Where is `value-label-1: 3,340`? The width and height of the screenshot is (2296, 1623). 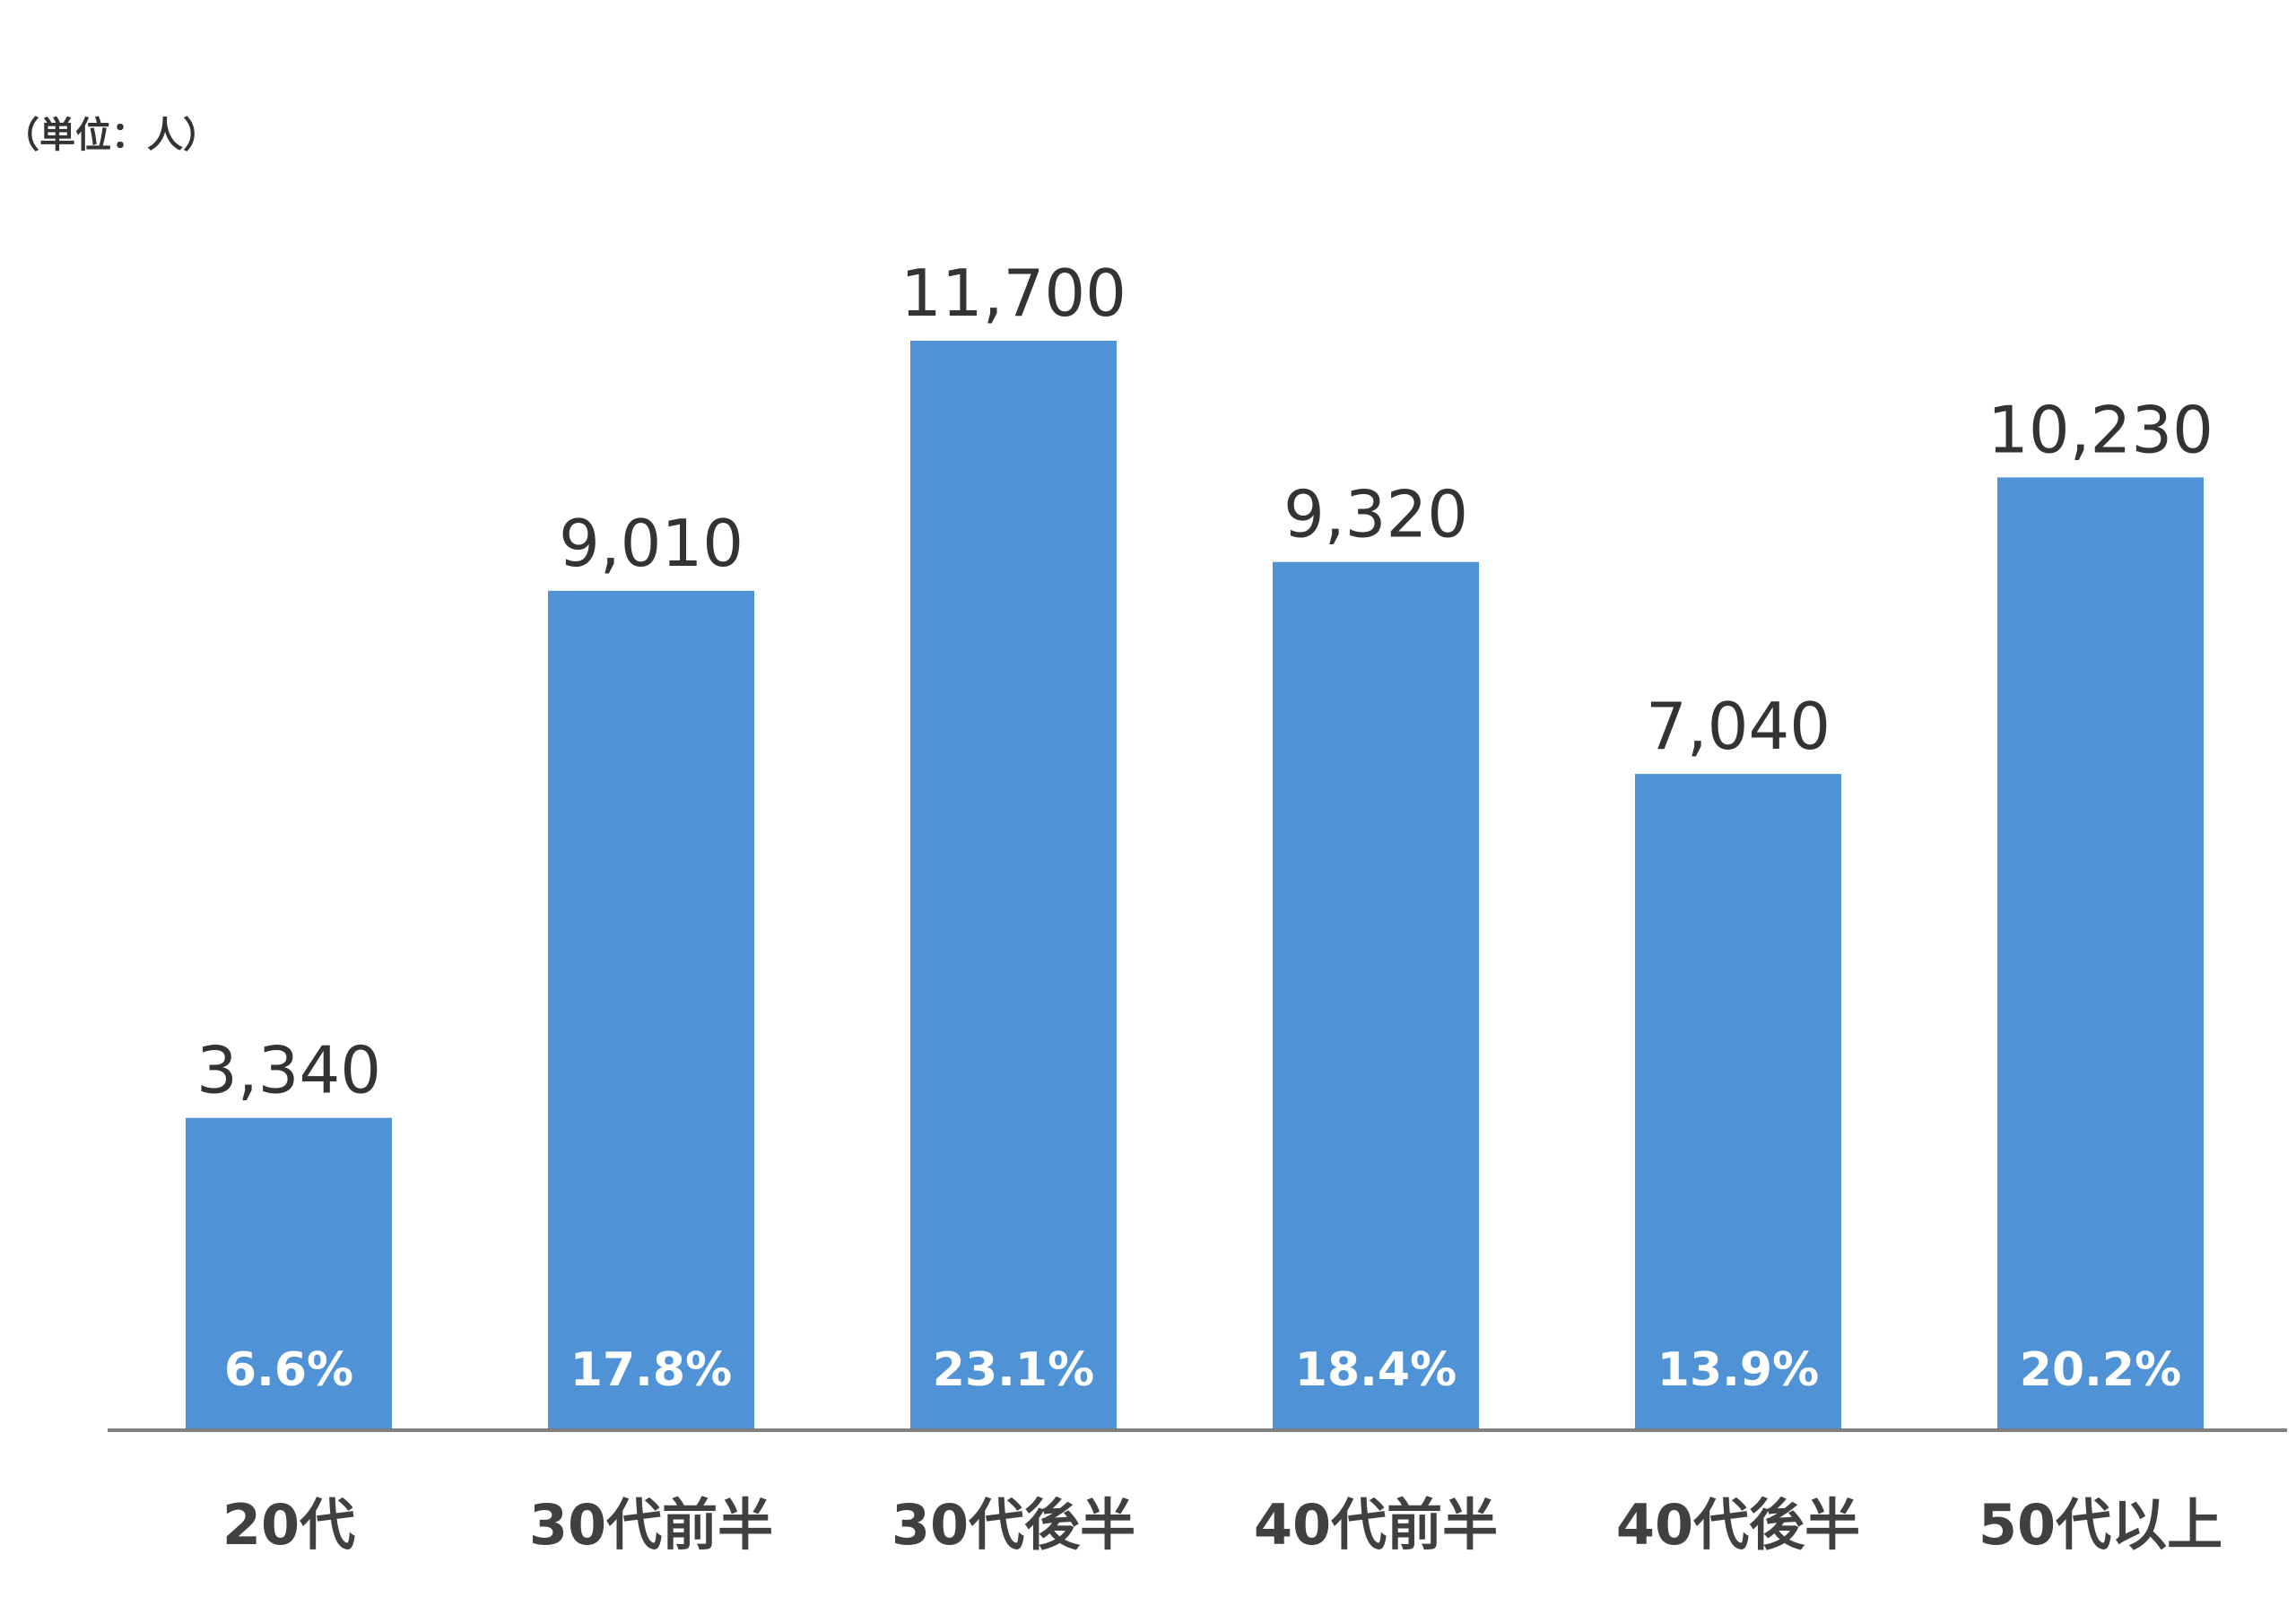
value-label-1: 3,340 is located at coordinates (288, 1070).